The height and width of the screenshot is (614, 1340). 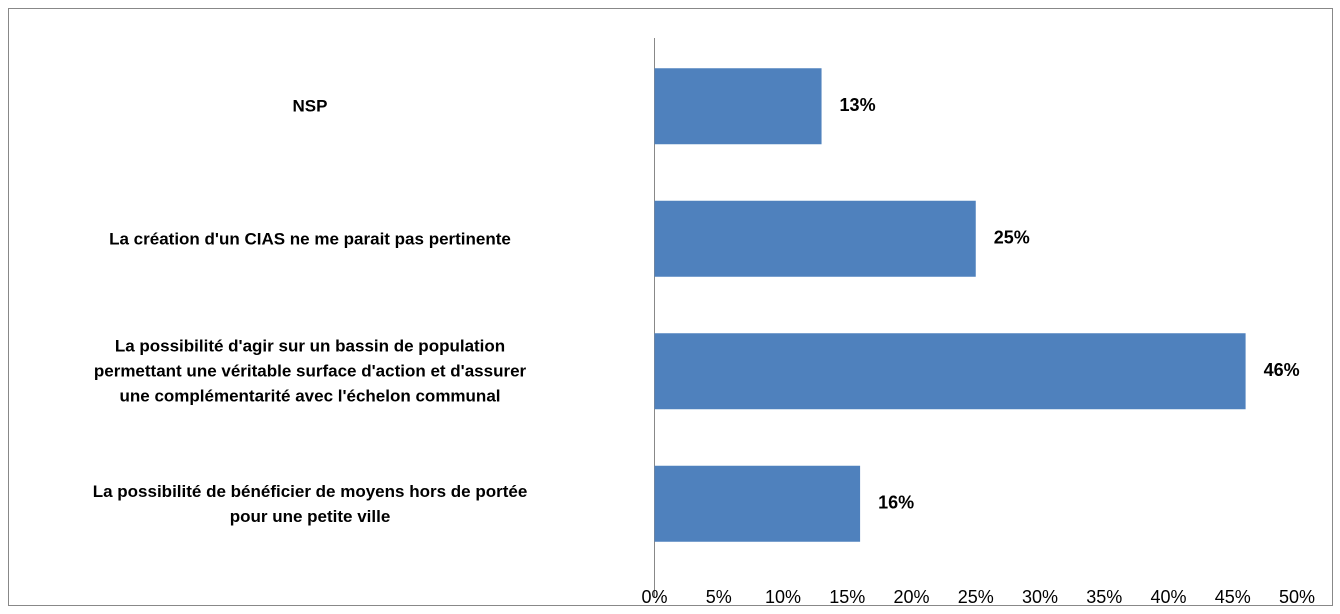 I want to click on x-tick-label: 10%, so click(x=783, y=597).